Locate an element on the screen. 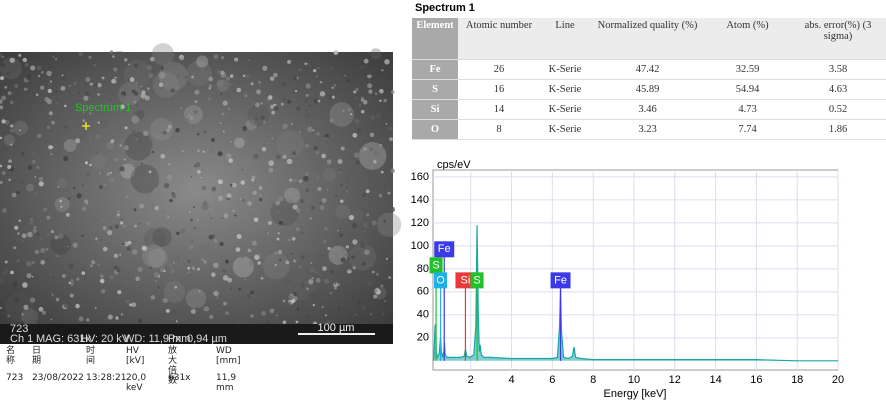  element-label: Si is located at coordinates (466, 280).